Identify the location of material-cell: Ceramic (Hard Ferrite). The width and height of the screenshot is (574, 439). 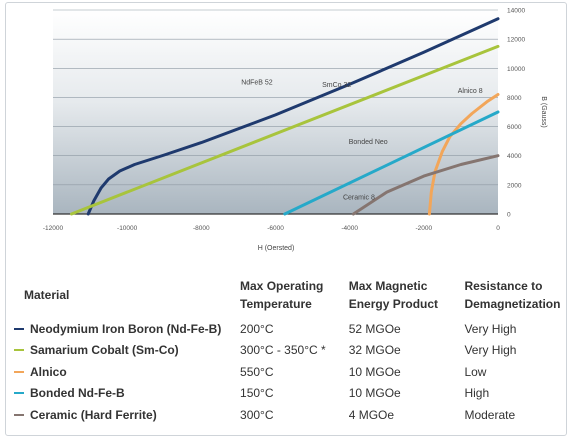
(127, 415).